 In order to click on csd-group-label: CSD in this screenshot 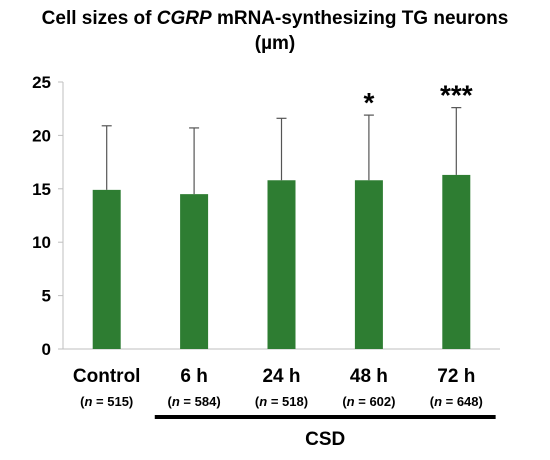, I will do `click(325, 439)`.